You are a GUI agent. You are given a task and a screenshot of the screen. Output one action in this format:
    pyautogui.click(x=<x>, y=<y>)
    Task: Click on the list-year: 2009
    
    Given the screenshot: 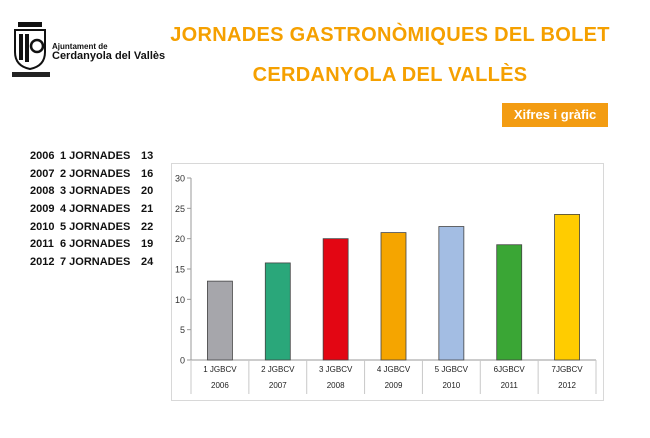 What is the action you would take?
    pyautogui.click(x=42, y=209)
    